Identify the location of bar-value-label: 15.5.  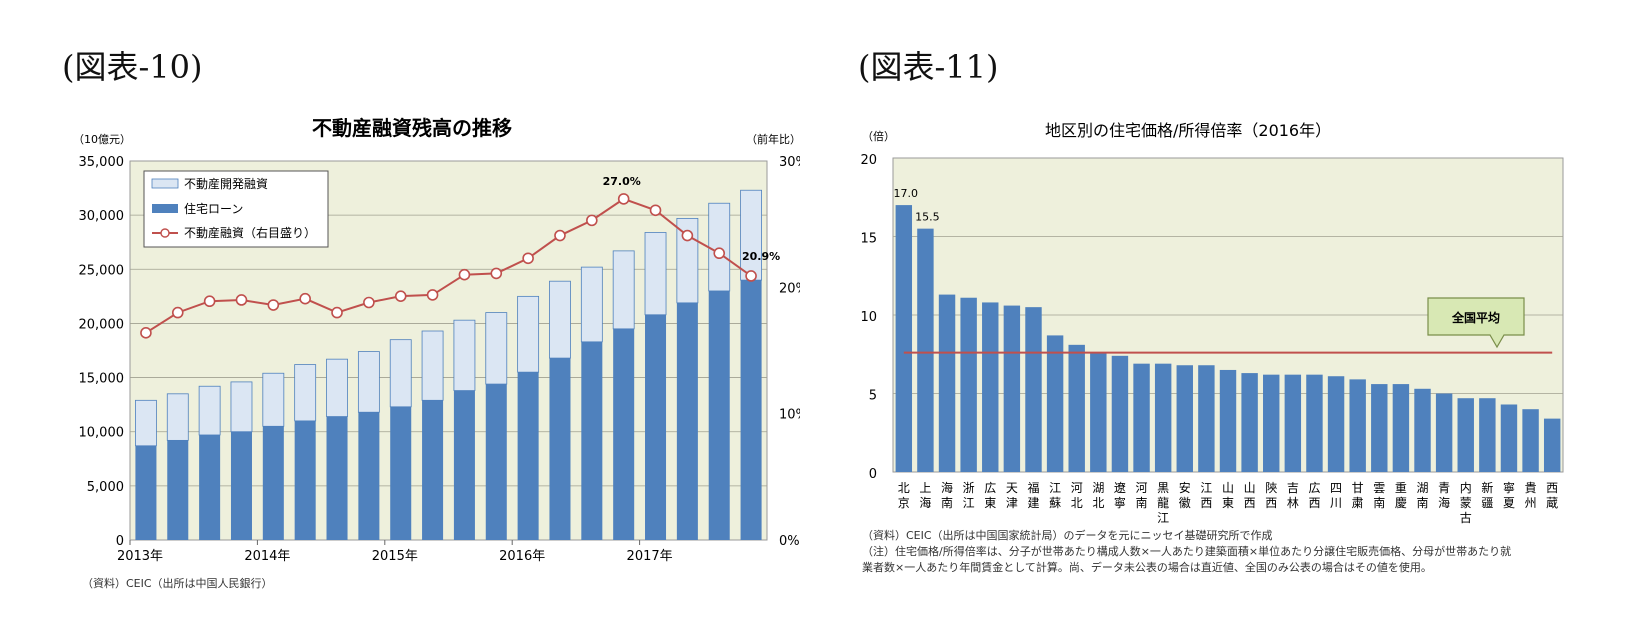
(927, 217).